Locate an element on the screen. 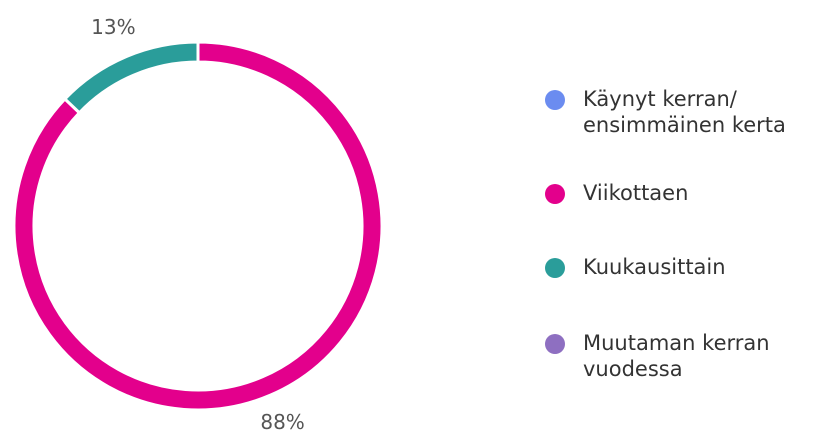 The image size is (826, 438). data-label: 13% is located at coordinates (113, 27).